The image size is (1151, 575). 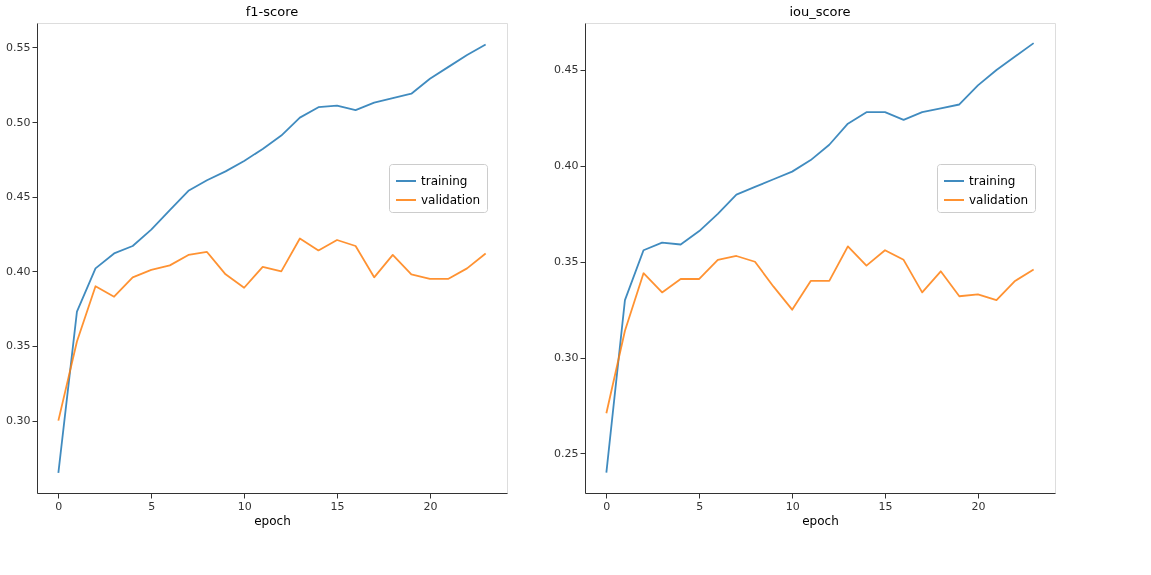 I want to click on chart-title: iou_score, so click(x=820, y=11).